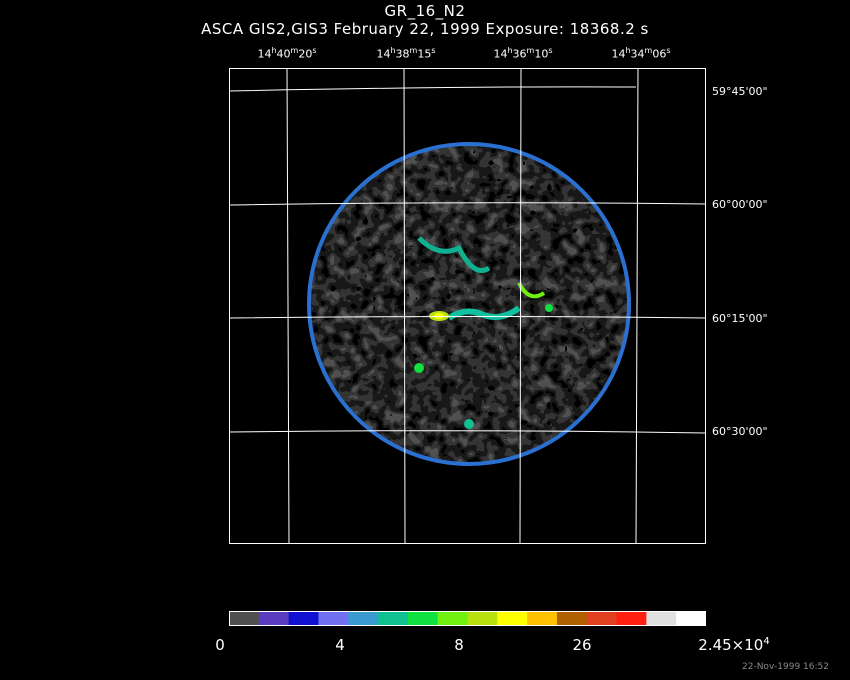  What do you see at coordinates (740, 318) in the screenshot?
I see `dec-label: 60°15'00"` at bounding box center [740, 318].